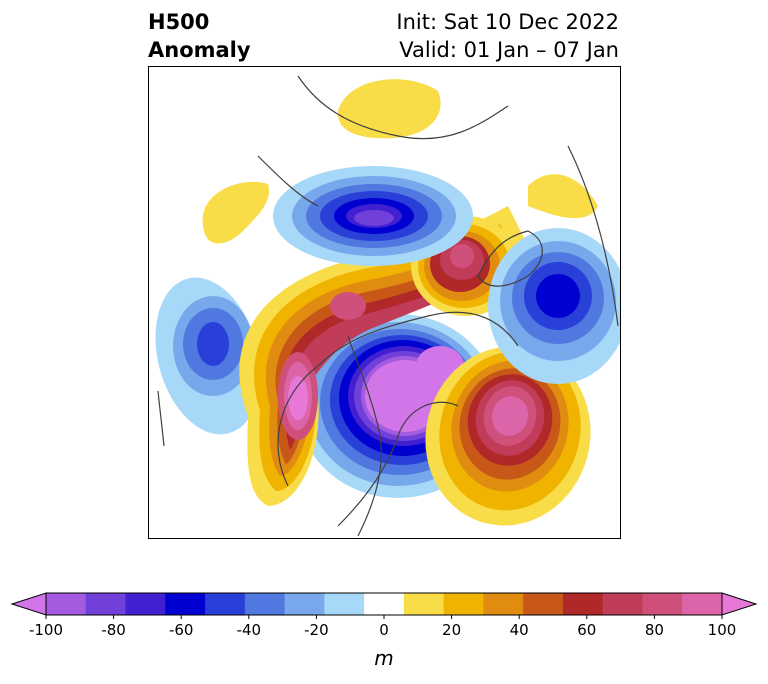 Image resolution: width=768 pixels, height=684 pixels. I want to click on siberia-low, so click(554, 306).